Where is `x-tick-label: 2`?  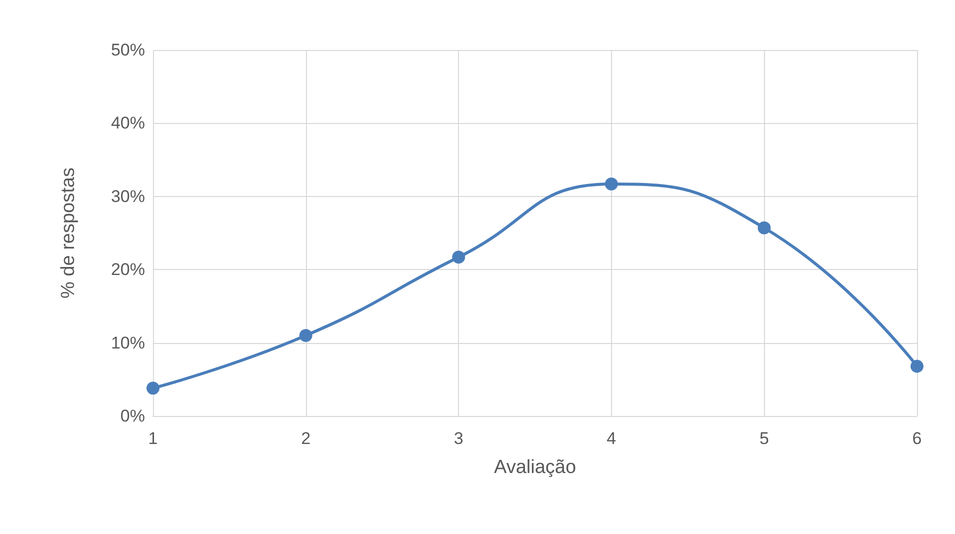
x-tick-label: 2 is located at coordinates (306, 438).